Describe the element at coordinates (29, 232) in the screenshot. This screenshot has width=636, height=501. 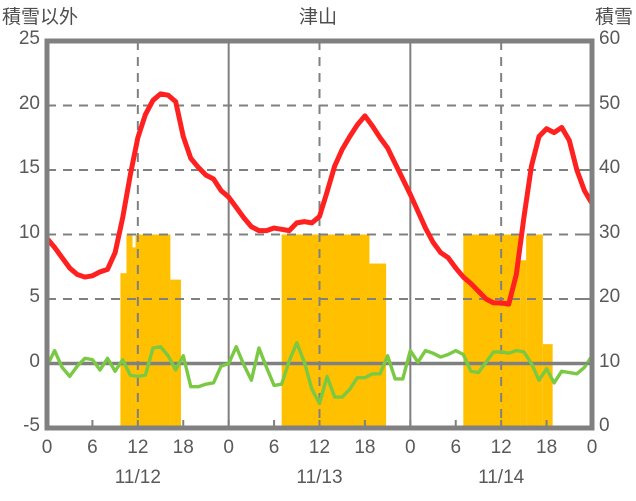
I see `left-axis-tick-label: 10` at that location.